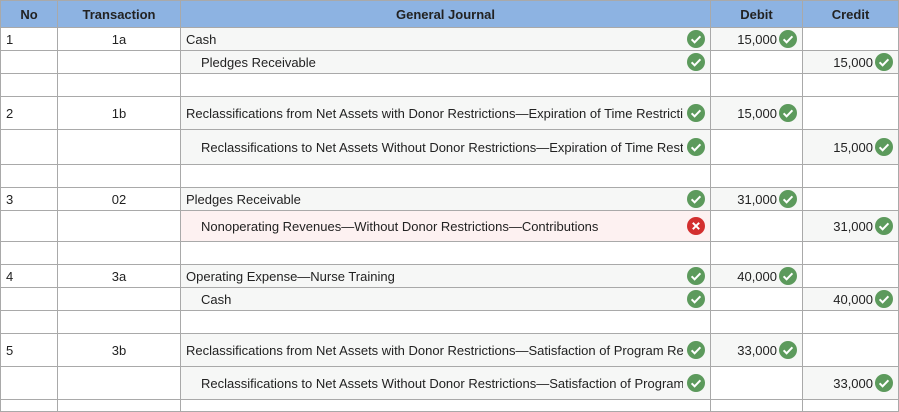 The image size is (899, 412). I want to click on column-header: Transaction, so click(119, 14).